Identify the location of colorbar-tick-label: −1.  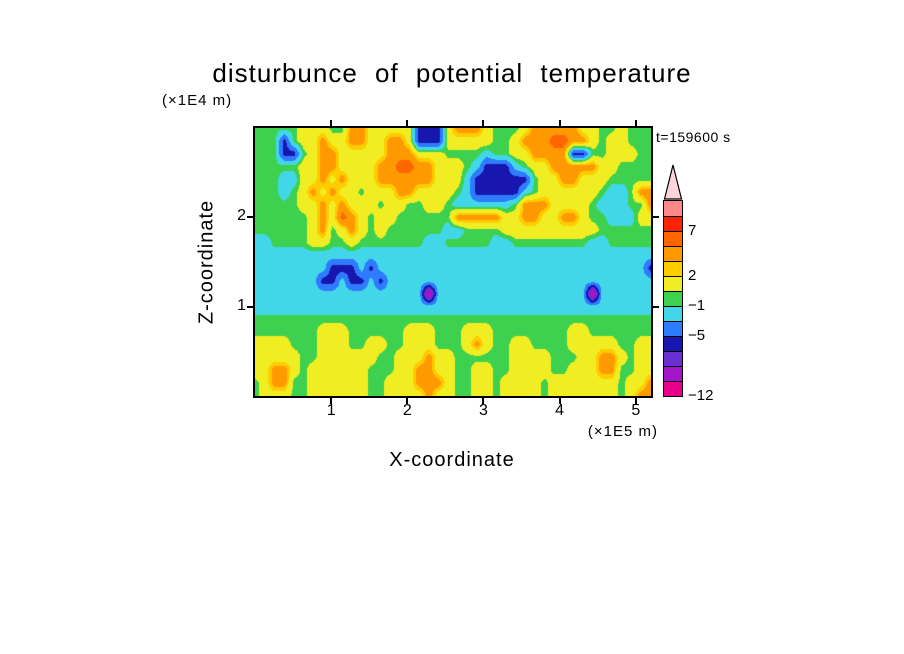
(697, 305).